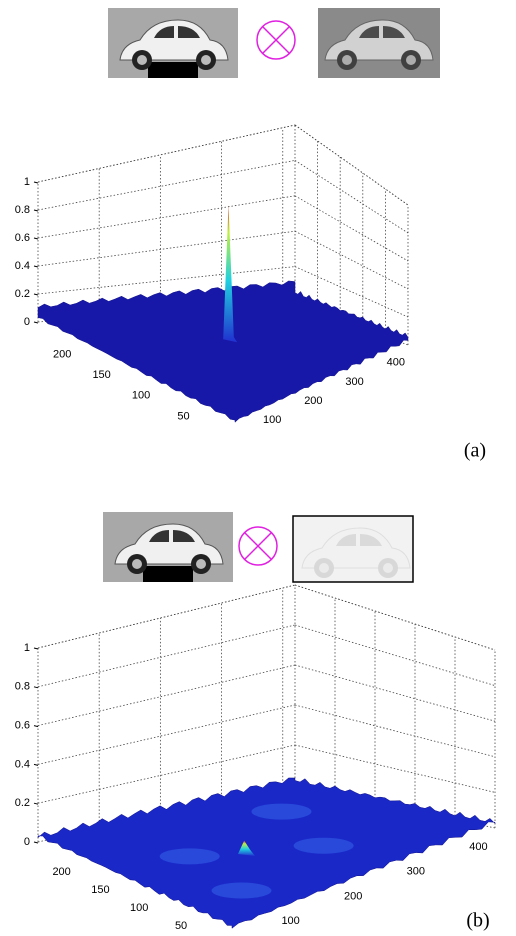  Describe the element at coordinates (475, 451) in the screenshot. I see `panel-label: (a)` at that location.